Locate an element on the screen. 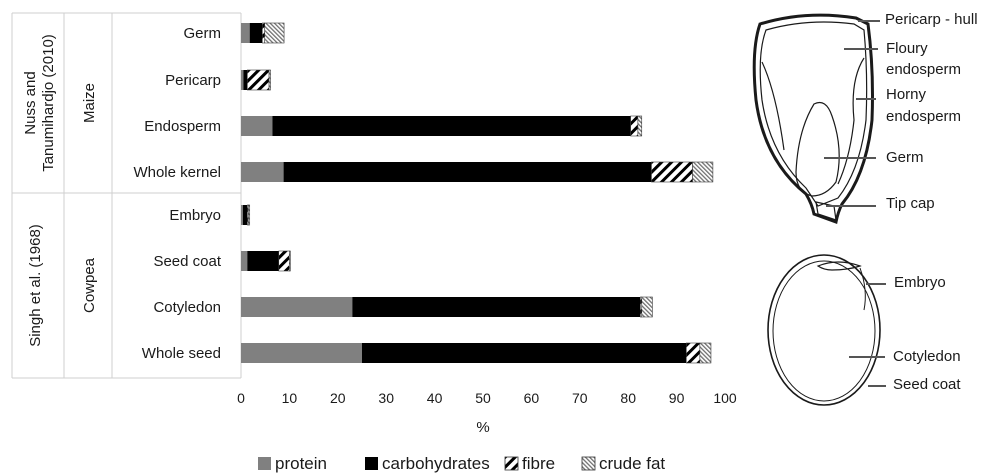 This screenshot has width=991, height=474. label-embryo: Embryo is located at coordinates (920, 282).